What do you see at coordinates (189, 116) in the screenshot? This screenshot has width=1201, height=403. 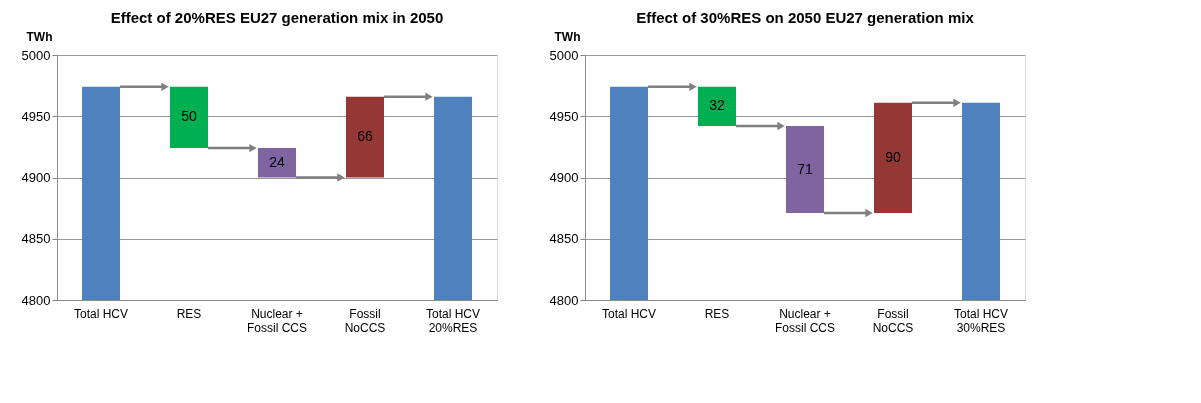 I see `data-label: 50` at bounding box center [189, 116].